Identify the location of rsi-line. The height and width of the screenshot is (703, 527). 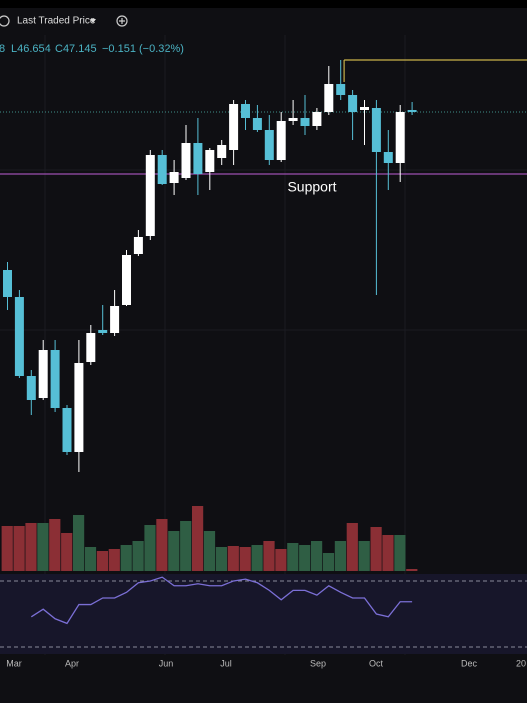
(221, 600).